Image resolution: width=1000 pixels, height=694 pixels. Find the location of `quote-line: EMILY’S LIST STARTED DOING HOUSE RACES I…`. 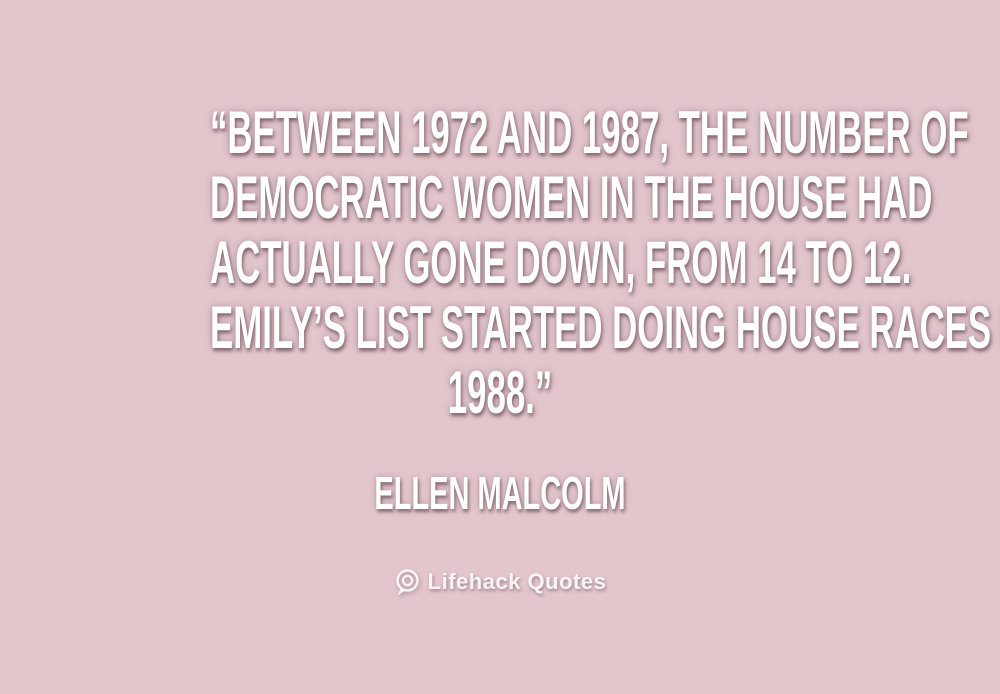

quote-line: EMILY’S LIST STARTED DOING HOUSE RACES I… is located at coordinates (605, 327).